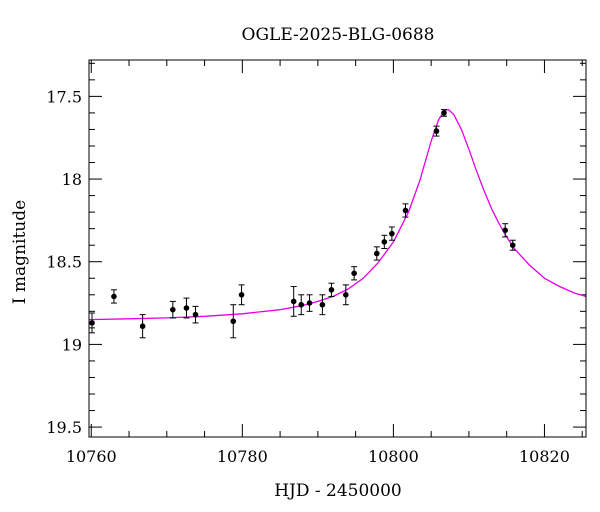 The image size is (600, 512). Describe the element at coordinates (72, 179) in the screenshot. I see `y-tick-label: 18` at that location.